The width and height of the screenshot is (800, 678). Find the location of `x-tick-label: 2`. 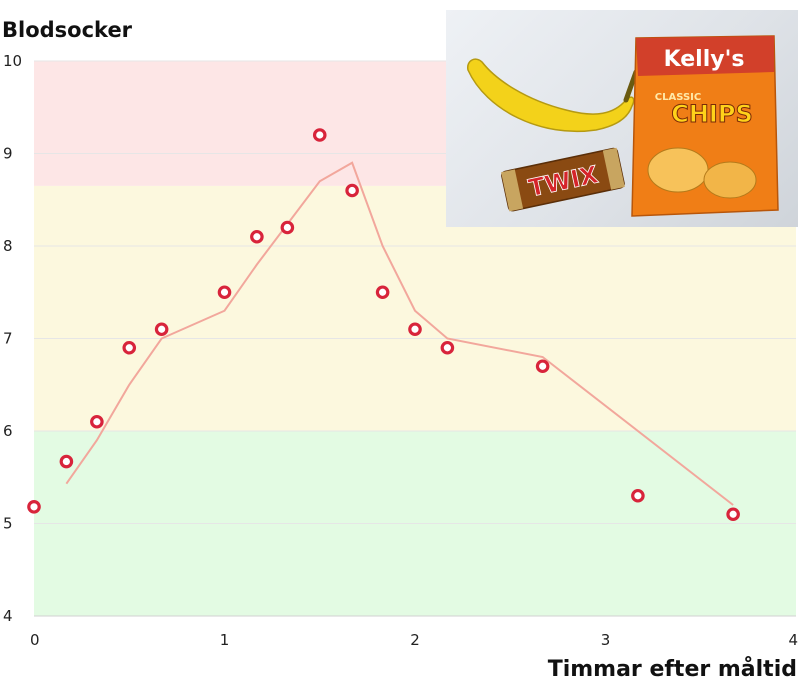

x-tick-label: 2 is located at coordinates (415, 640).